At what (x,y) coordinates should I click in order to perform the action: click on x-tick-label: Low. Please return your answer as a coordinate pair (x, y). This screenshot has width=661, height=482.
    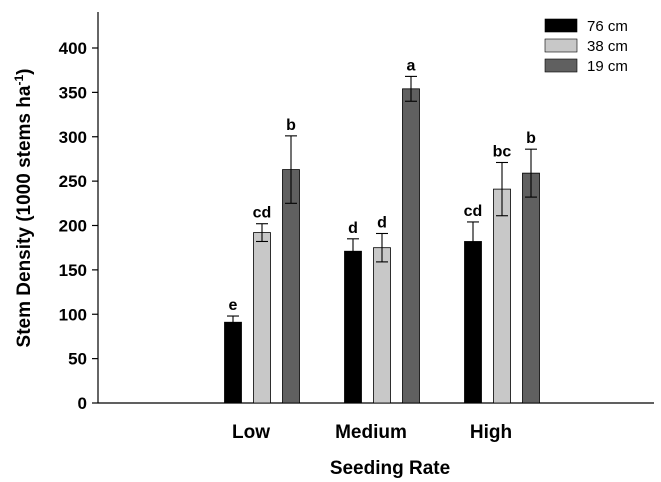
    Looking at the image, I should click on (251, 432).